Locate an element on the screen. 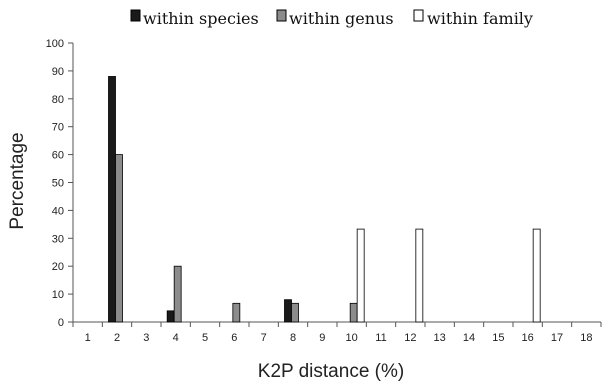 The width and height of the screenshot is (611, 388). x-tick-label: 13 is located at coordinates (440, 338).